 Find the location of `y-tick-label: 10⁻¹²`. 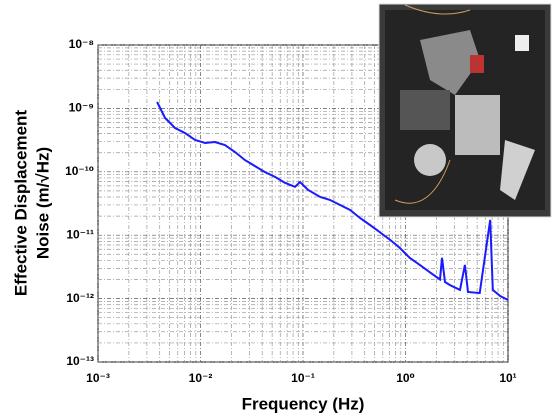

y-tick-label: 10⁻¹² is located at coordinates (80, 298).